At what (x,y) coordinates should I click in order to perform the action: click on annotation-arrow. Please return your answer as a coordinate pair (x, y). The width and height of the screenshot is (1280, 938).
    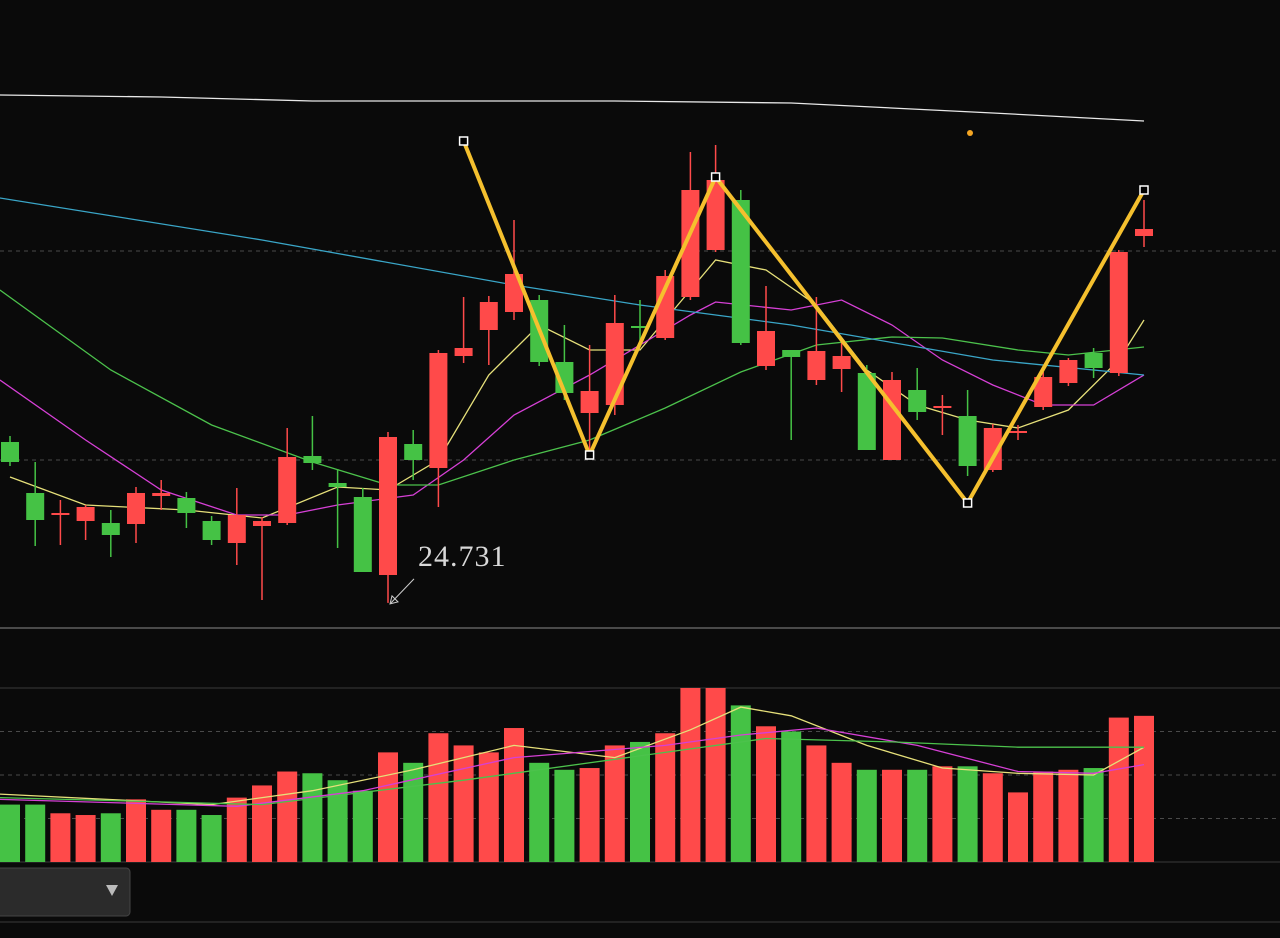
    Looking at the image, I should click on (394, 599).